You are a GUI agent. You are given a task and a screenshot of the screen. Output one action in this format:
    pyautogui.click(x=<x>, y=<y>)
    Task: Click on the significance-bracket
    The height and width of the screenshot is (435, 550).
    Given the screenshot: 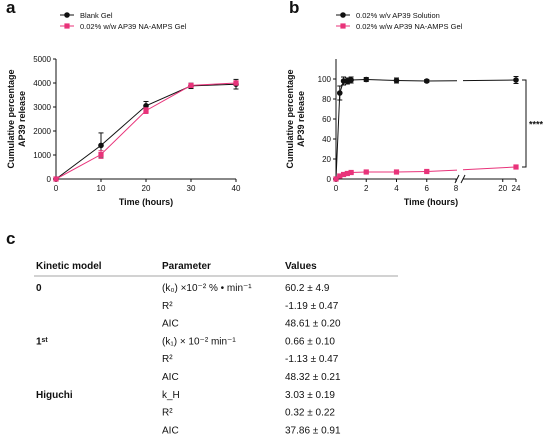 What is the action you would take?
    pyautogui.click(x=524, y=123)
    